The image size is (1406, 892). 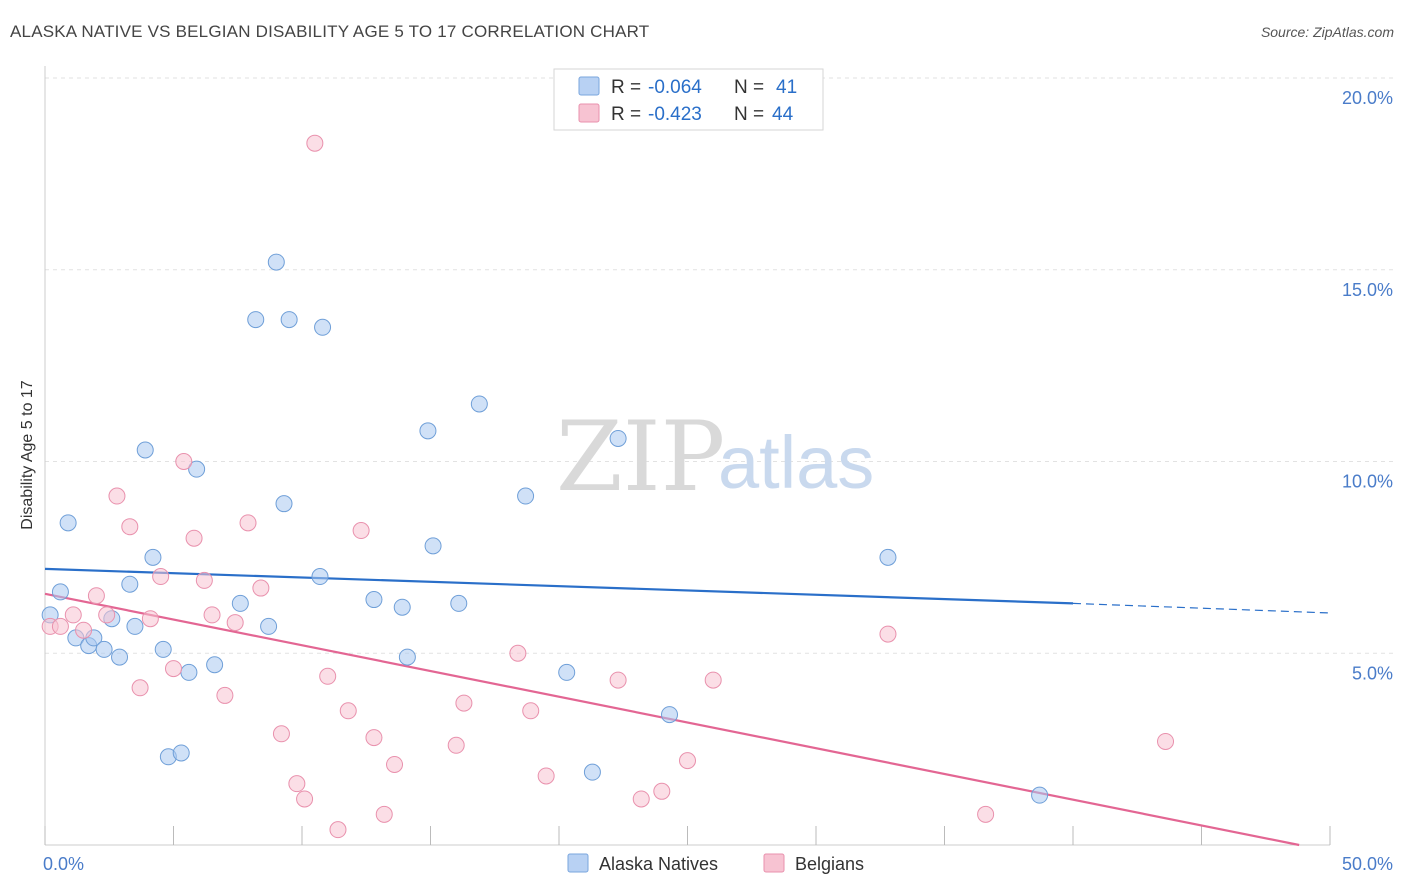 What do you see at coordinates (1372, 673) in the screenshot?
I see `y-tick-label-0: 5.0%` at bounding box center [1372, 673].